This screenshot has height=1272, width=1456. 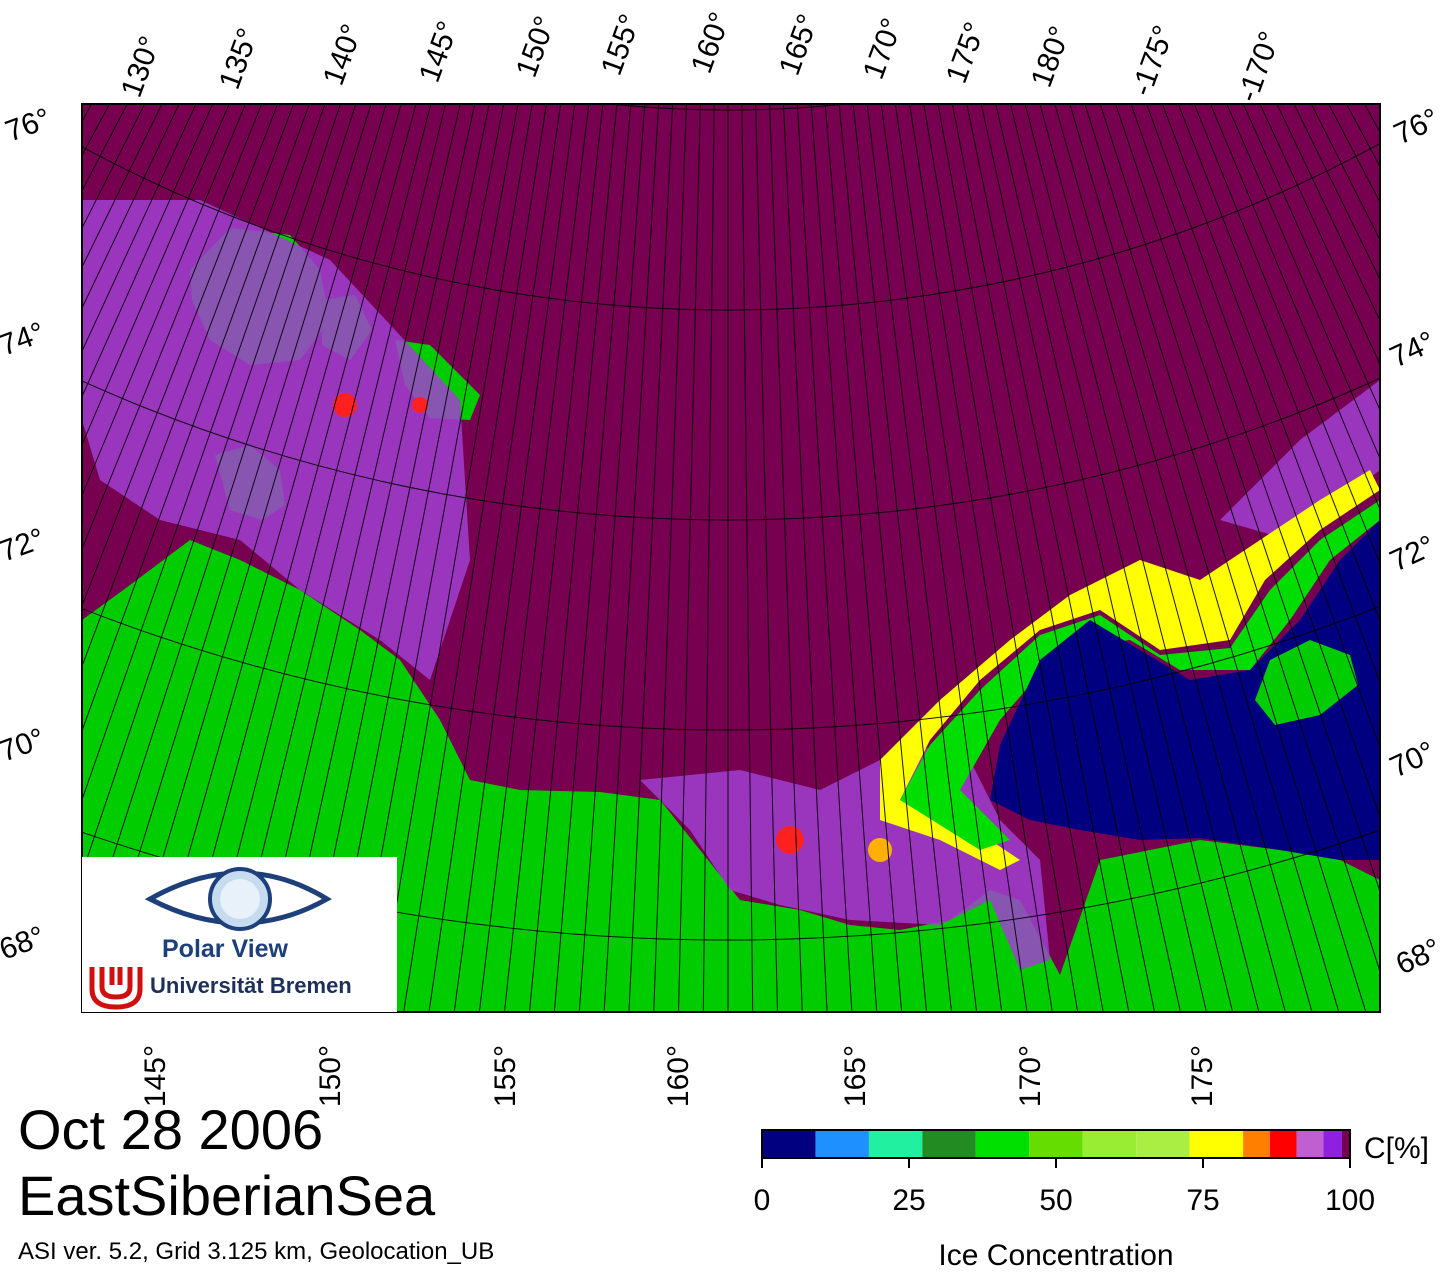 I want to click on legend-color-bar, so click(x=1056, y=1144).